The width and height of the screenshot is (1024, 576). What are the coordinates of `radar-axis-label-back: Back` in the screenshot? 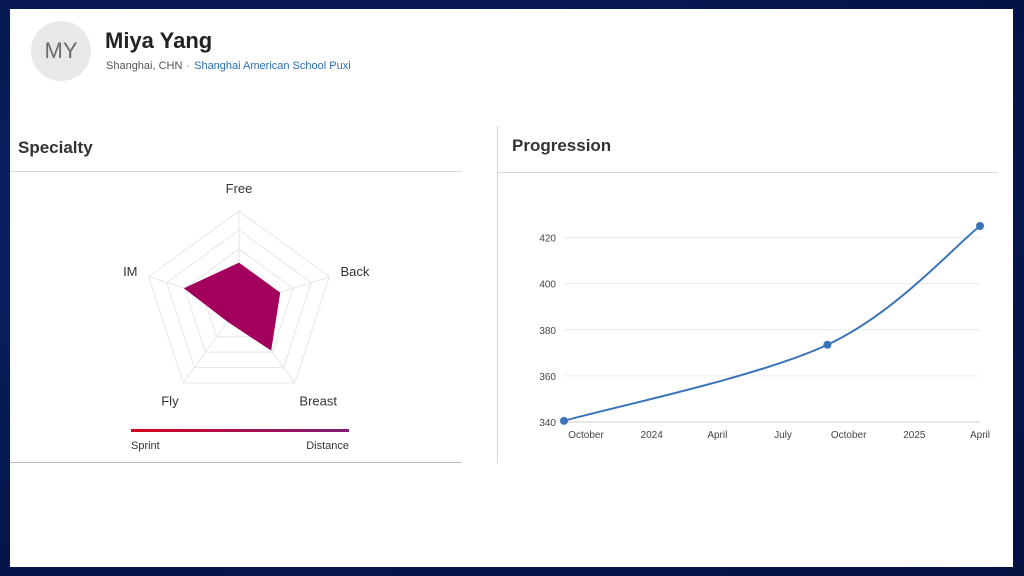 It's located at (354, 271).